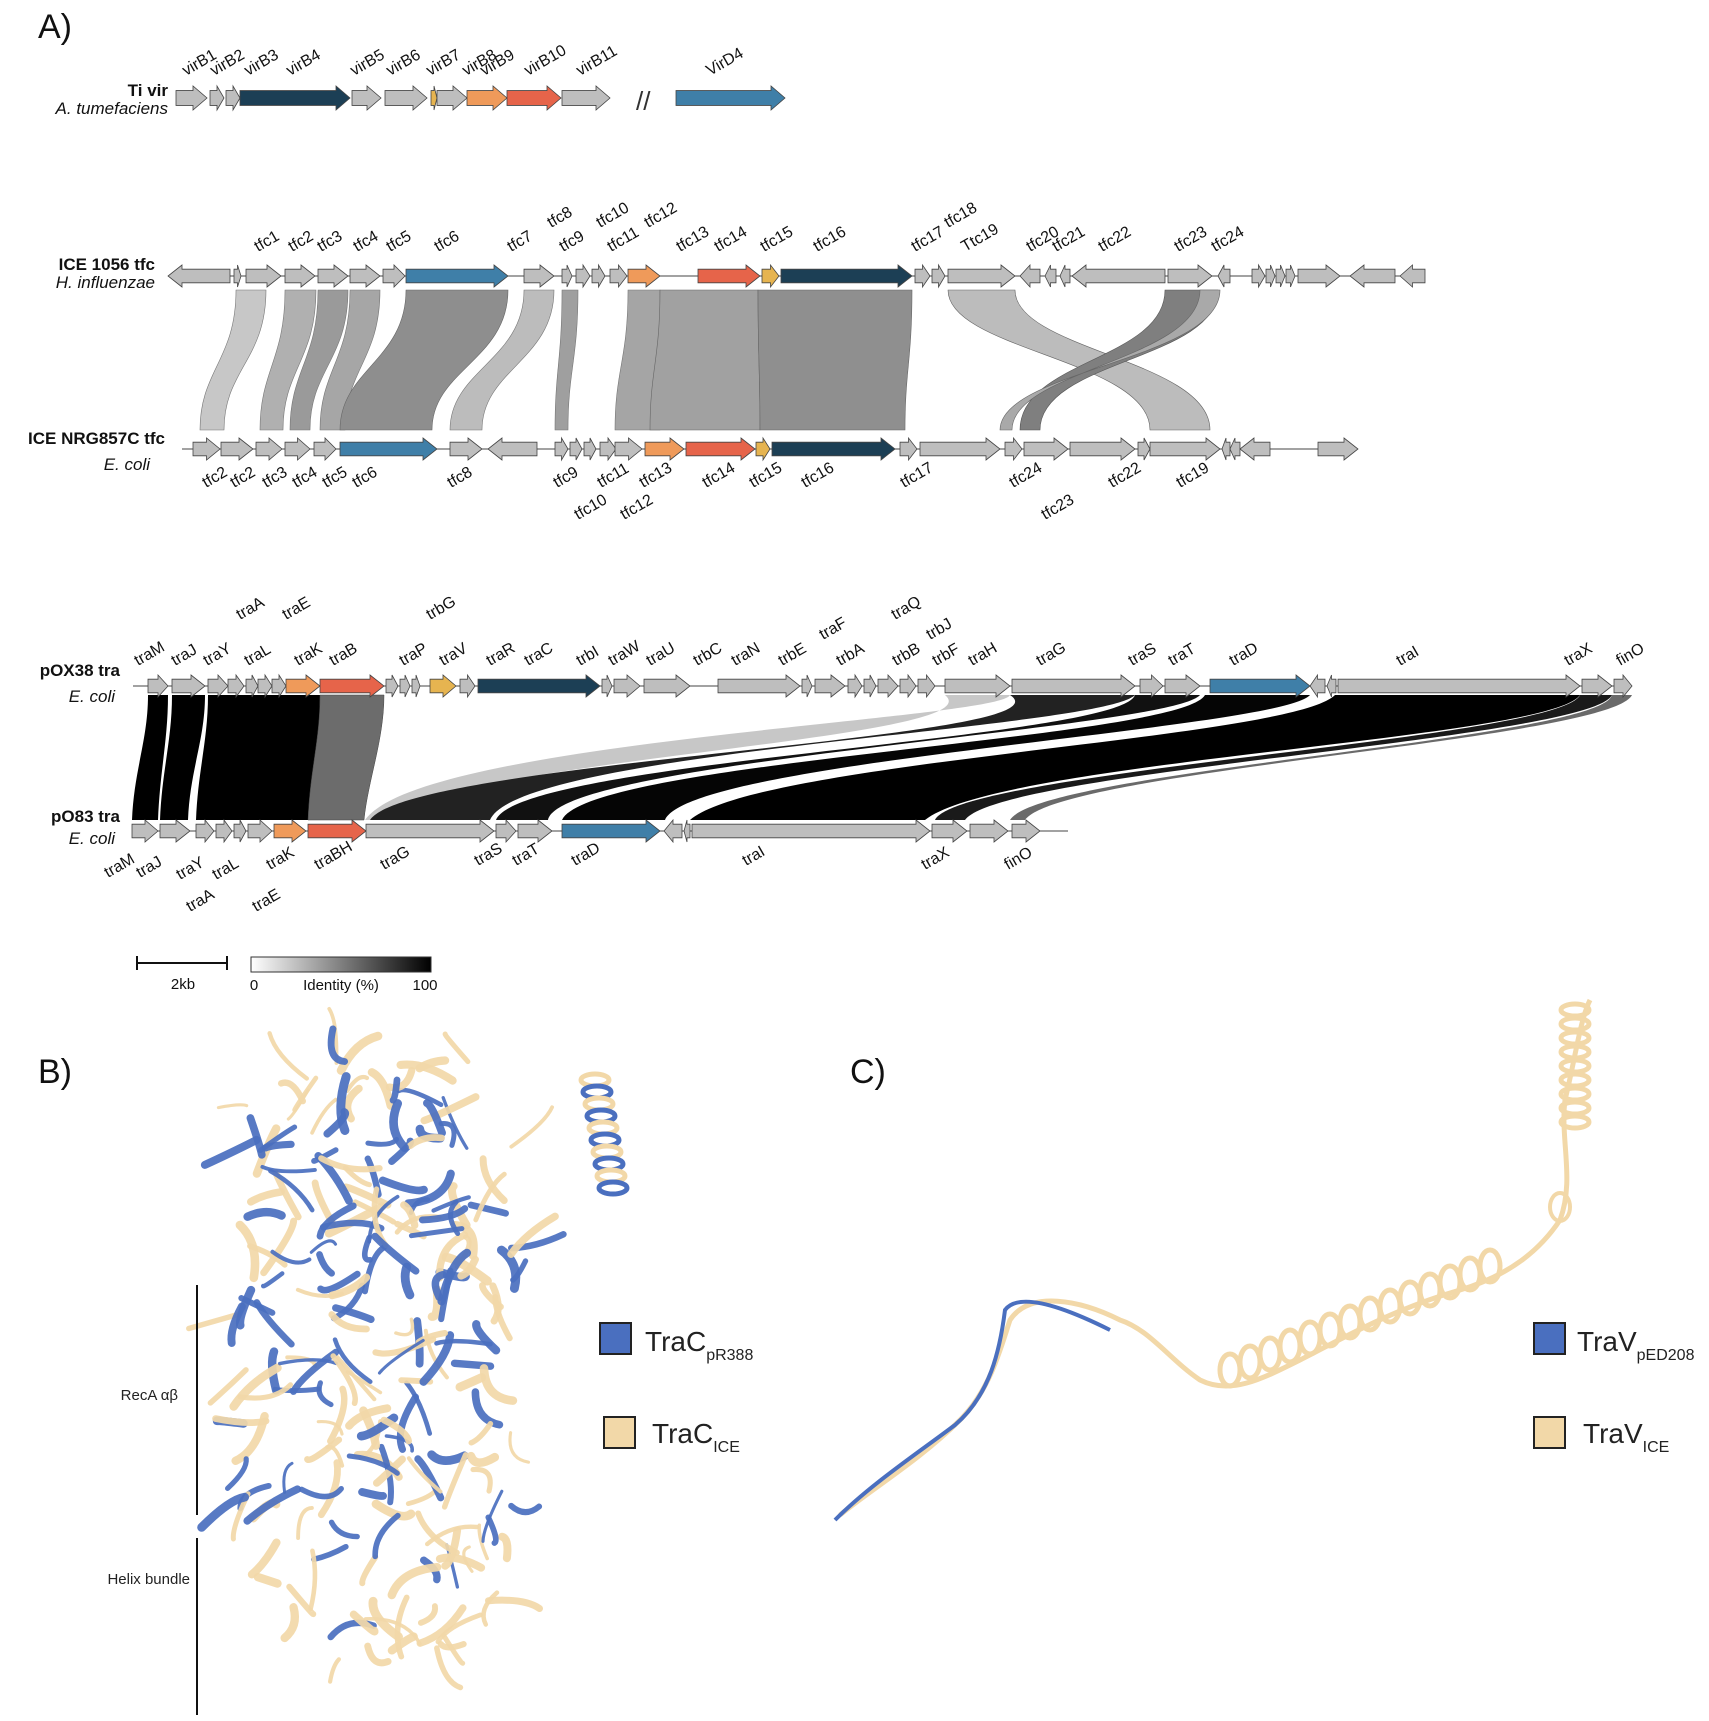  I want to click on label-pox-6: traK, so click(309, 655).